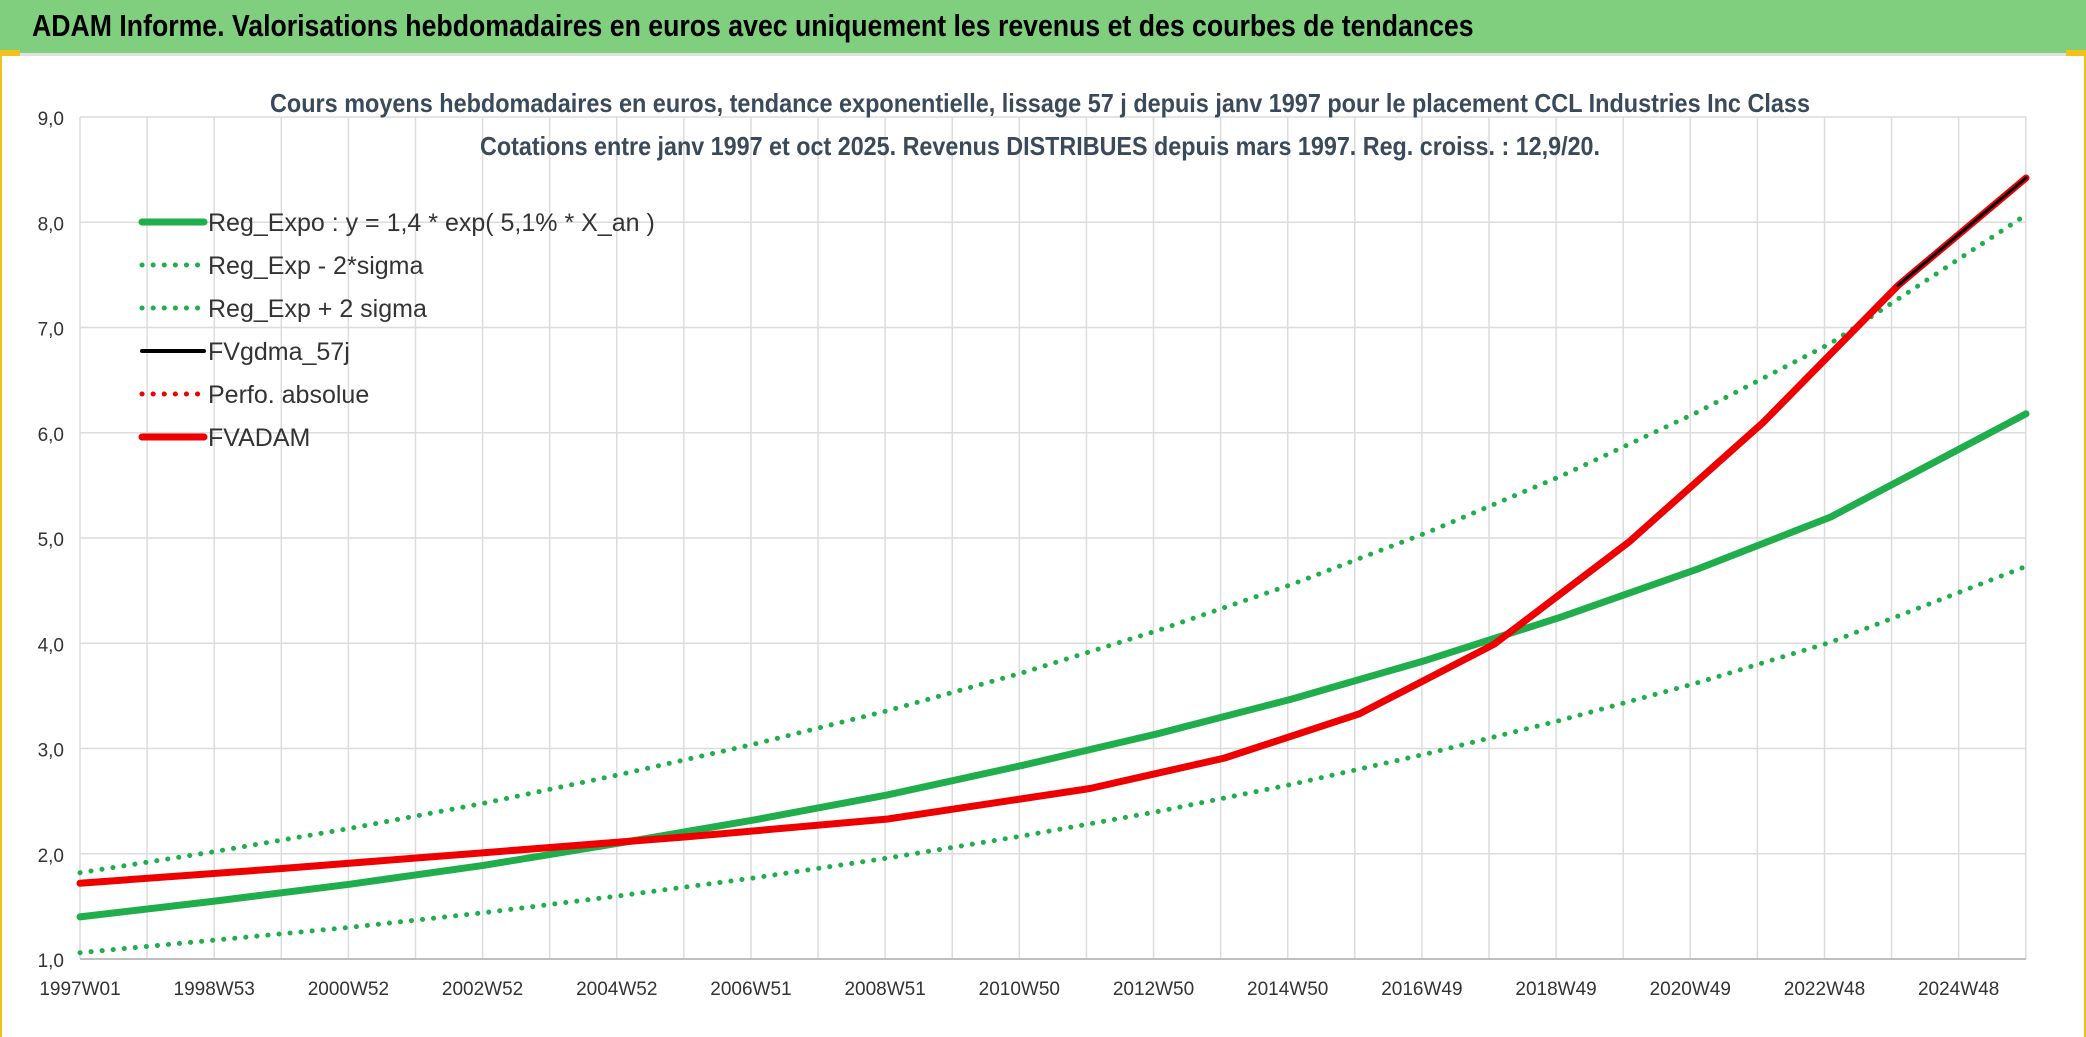 The image size is (2086, 1037). I want to click on x-tick-label: 2020W49, so click(1690, 989).